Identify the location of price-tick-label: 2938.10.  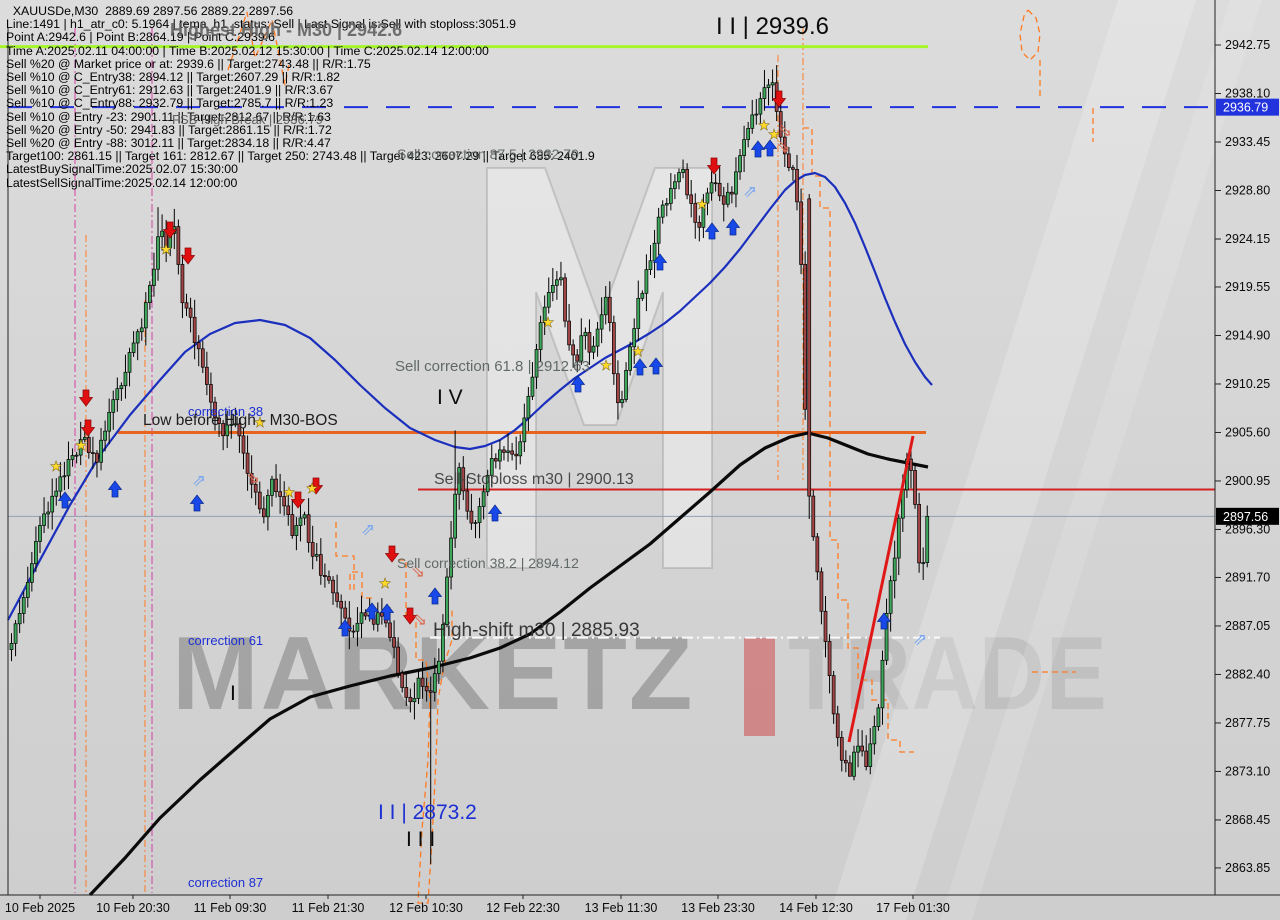
(1247, 93).